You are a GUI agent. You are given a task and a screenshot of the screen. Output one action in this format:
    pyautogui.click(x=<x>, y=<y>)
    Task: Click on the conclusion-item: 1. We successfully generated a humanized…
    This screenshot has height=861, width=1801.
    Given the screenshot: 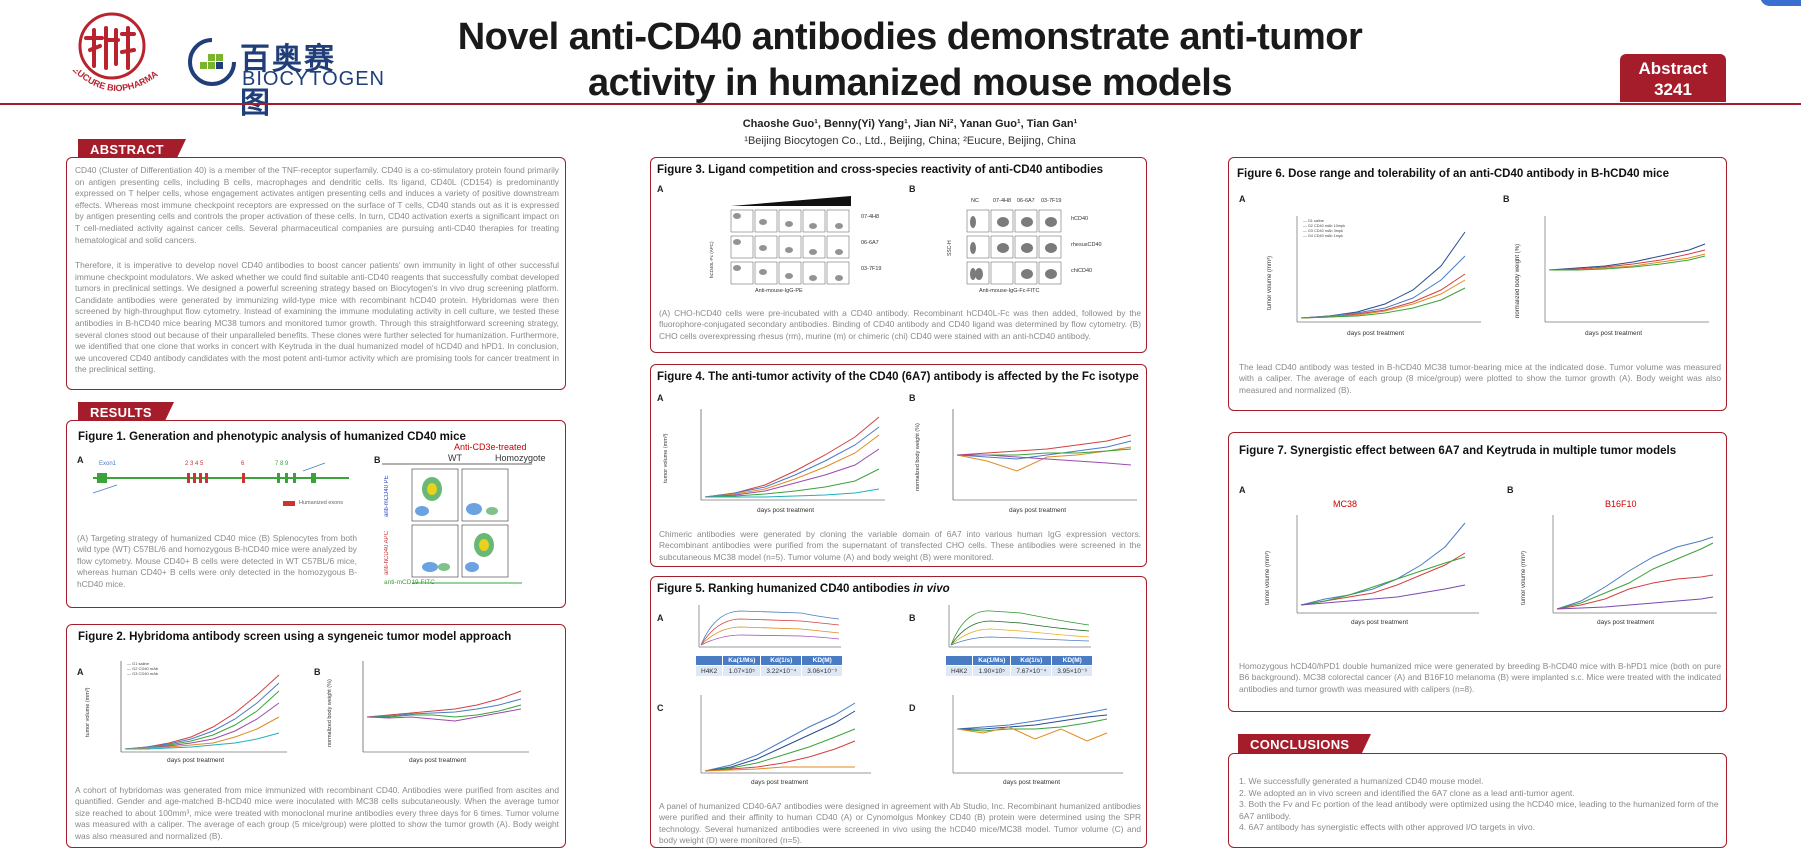 What is the action you would take?
    pyautogui.click(x=1361, y=781)
    